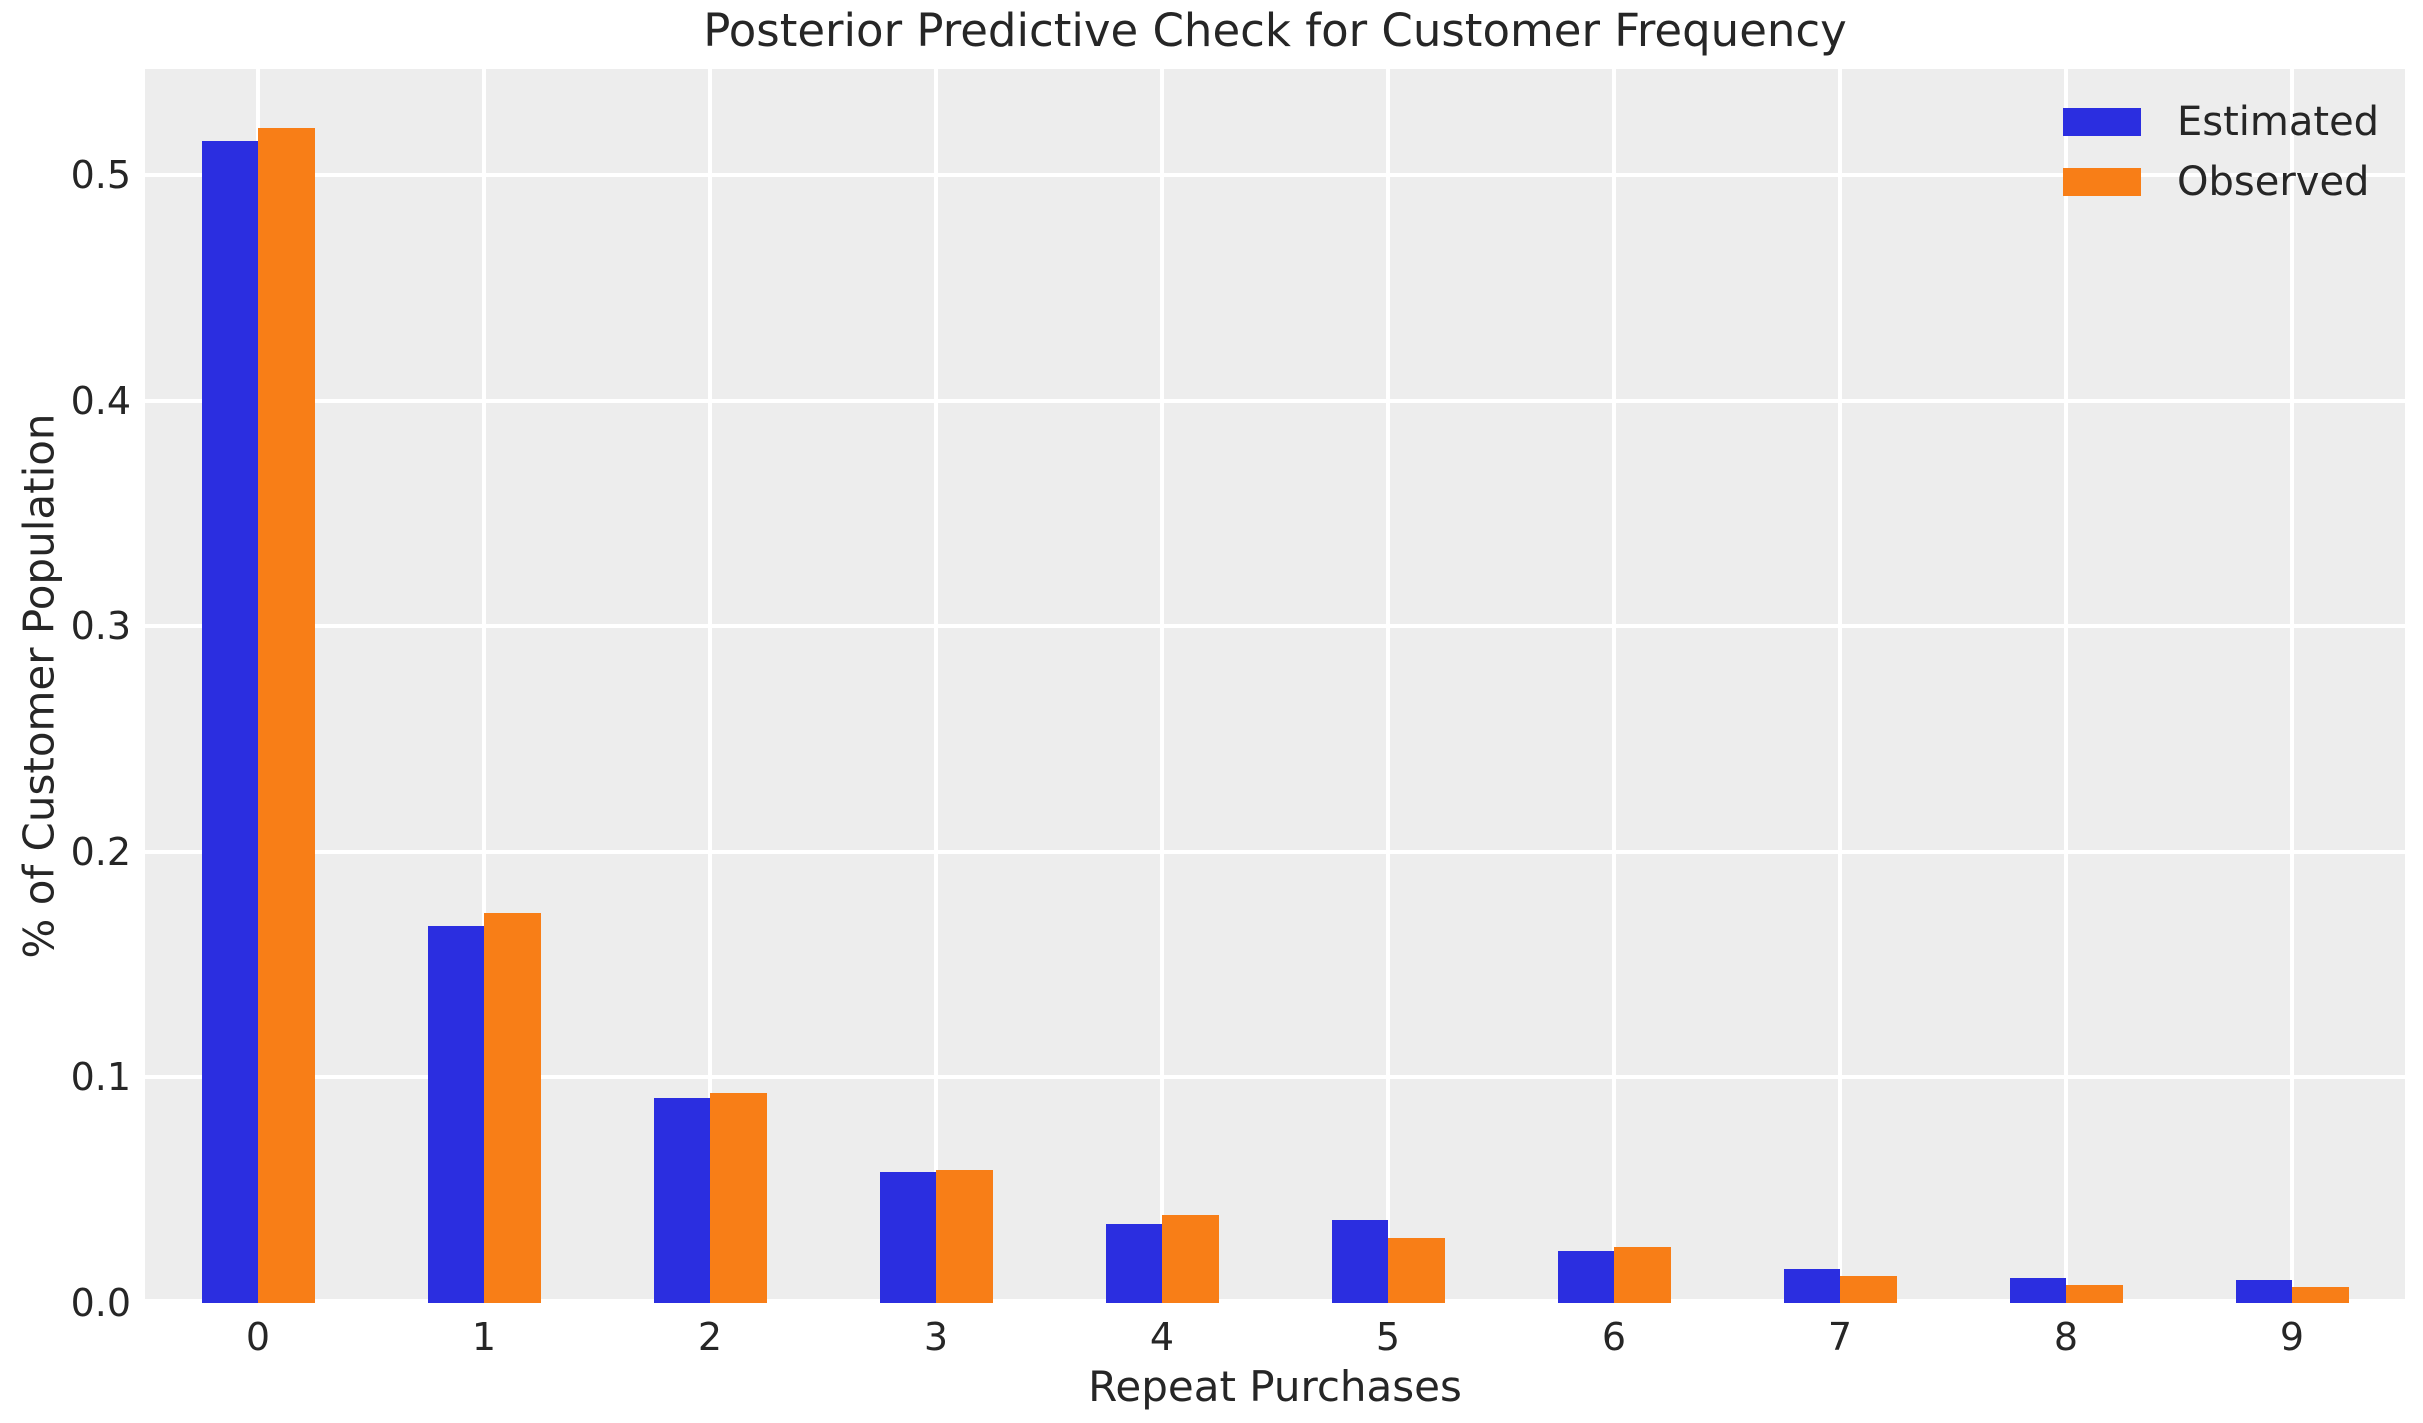 The image size is (2423, 1423). What do you see at coordinates (2278, 122) in the screenshot?
I see `legend-label-estimated: Estimated` at bounding box center [2278, 122].